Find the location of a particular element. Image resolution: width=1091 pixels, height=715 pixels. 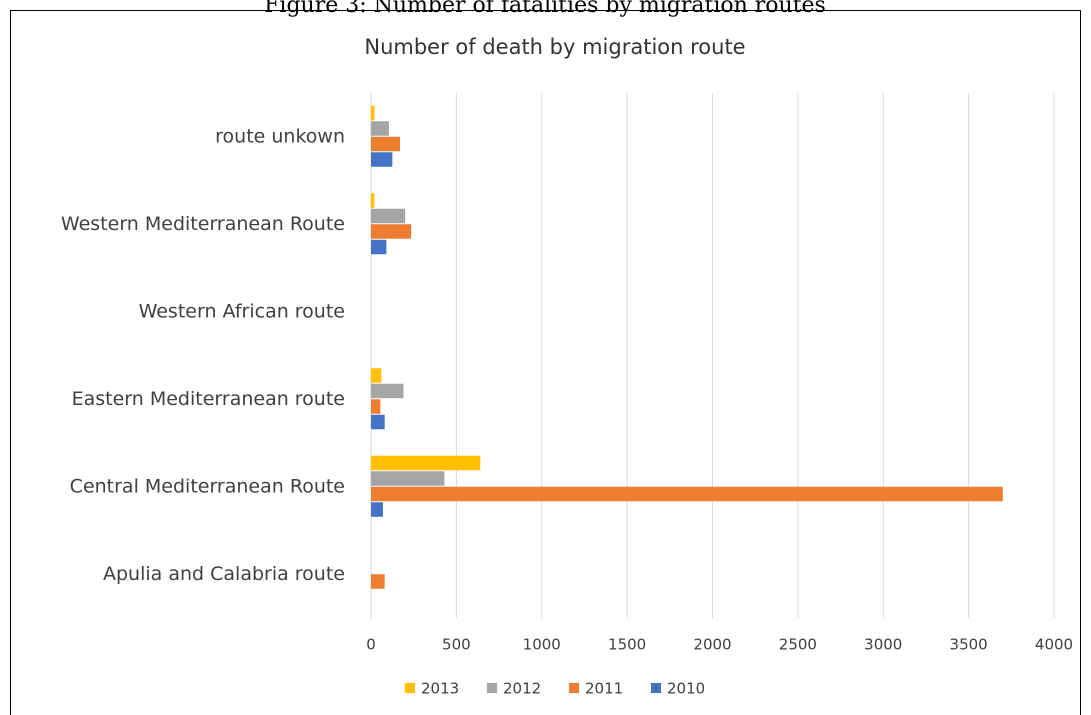

x-tick-label: 1000 is located at coordinates (542, 645).